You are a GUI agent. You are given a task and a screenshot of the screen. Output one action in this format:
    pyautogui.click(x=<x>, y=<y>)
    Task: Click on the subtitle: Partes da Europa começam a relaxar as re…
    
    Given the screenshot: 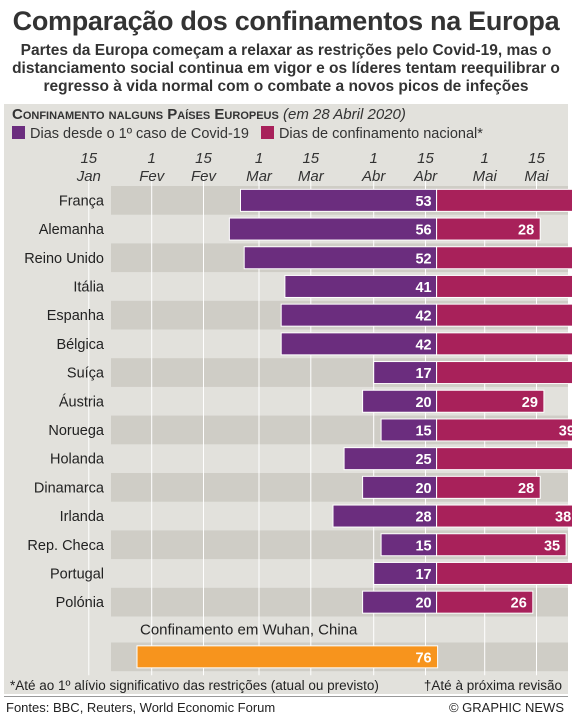 What is the action you would take?
    pyautogui.click(x=286, y=68)
    